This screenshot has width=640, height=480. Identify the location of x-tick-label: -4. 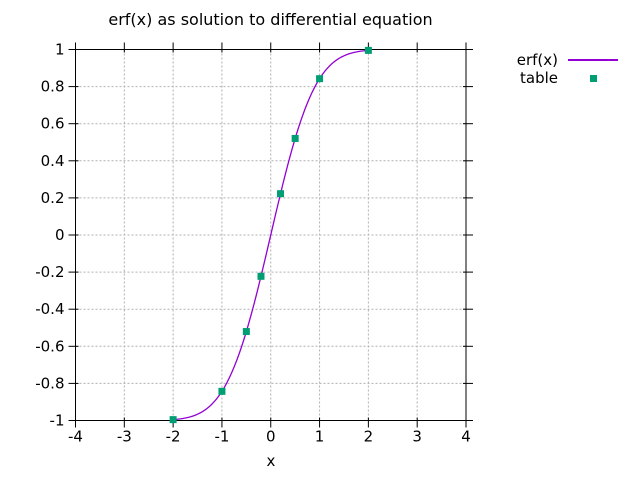
(75, 437).